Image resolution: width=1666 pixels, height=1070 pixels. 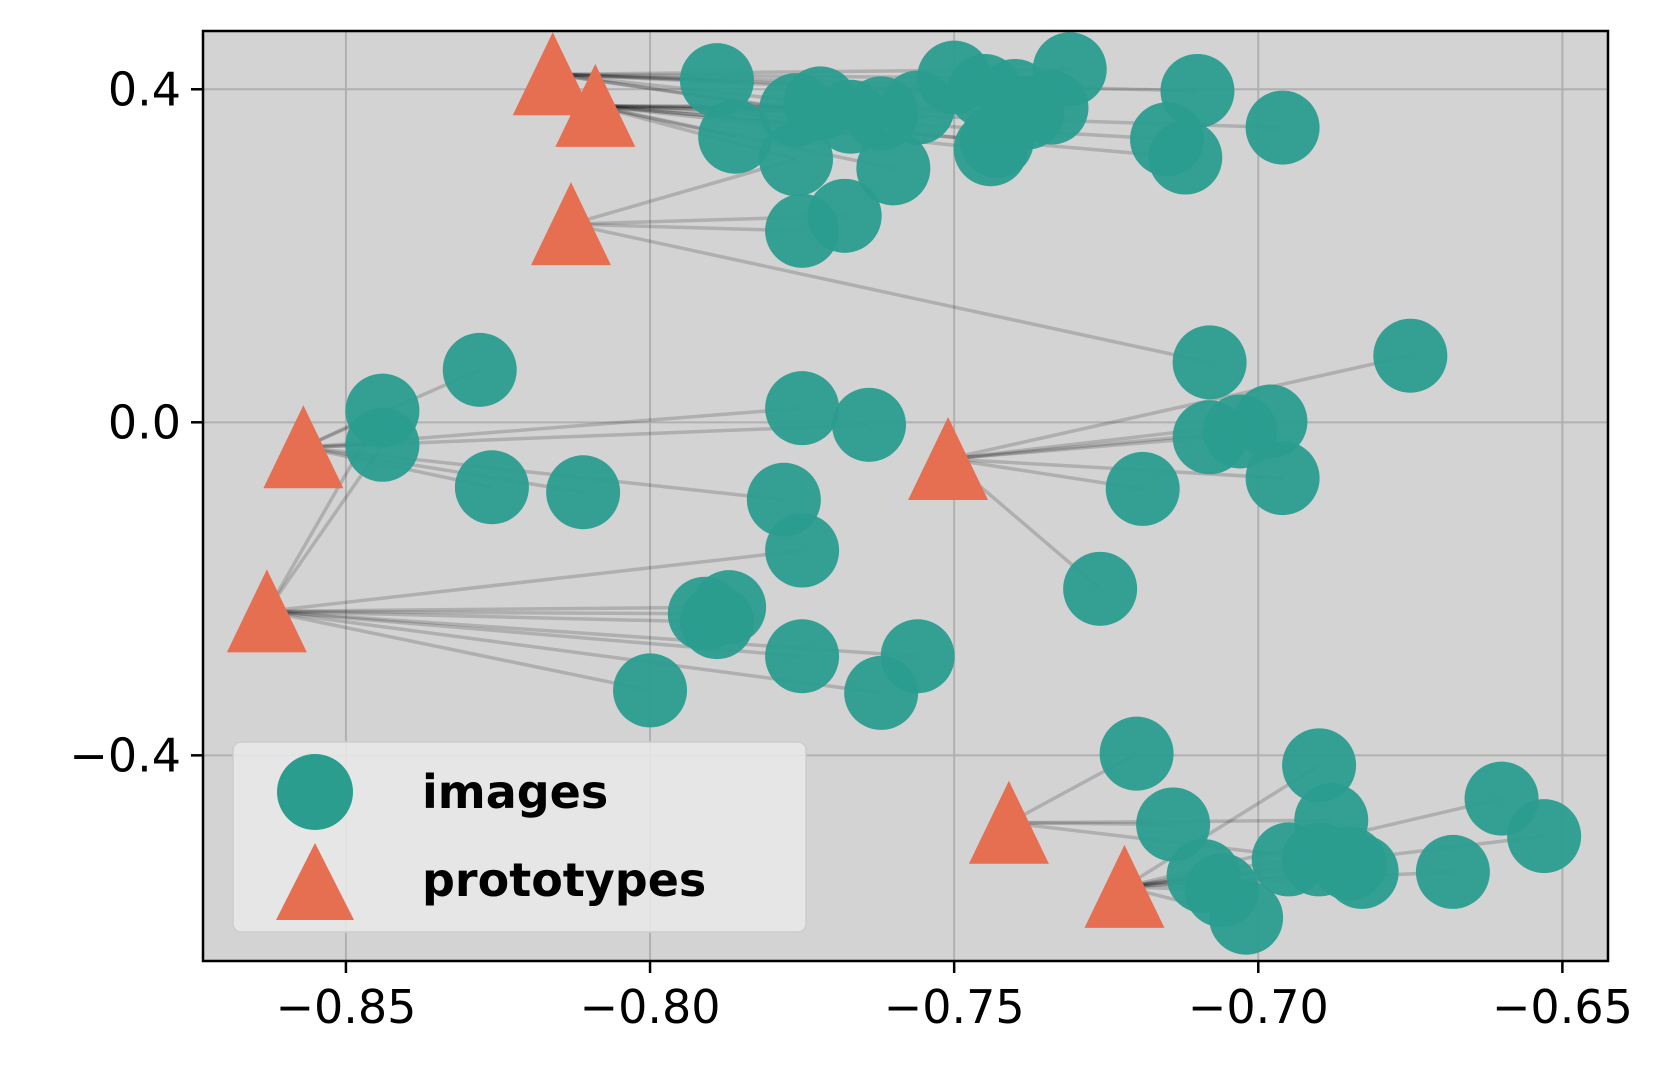 I want to click on legend-images-label: images, so click(x=515, y=792).